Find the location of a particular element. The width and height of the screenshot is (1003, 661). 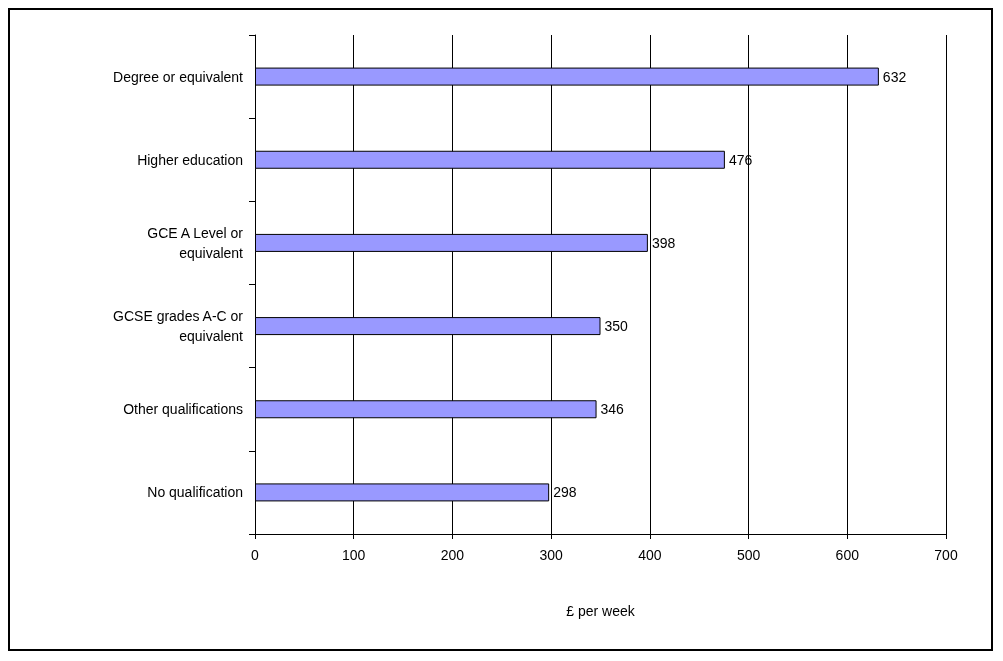

data-label: 398 is located at coordinates (663, 242).